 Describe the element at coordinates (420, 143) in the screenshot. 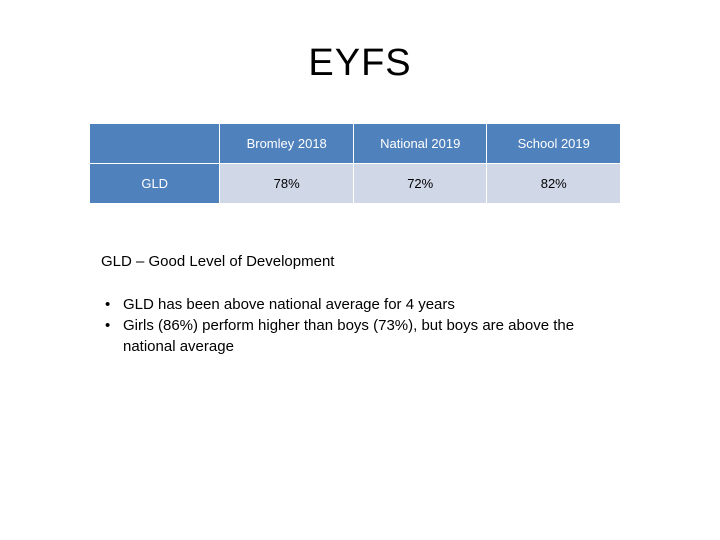

I see `column-header-national-2019: National 2019` at that location.